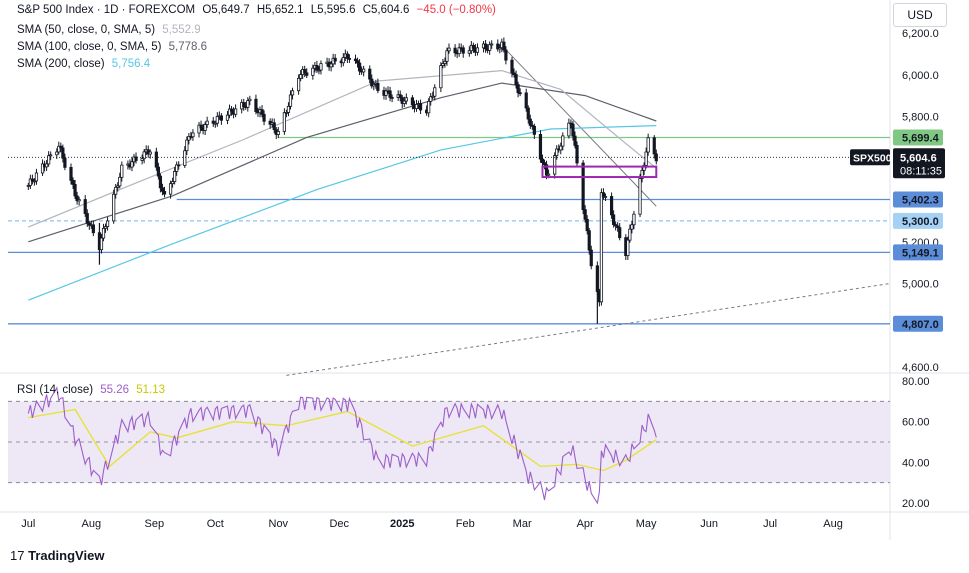 This screenshot has height=573, width=969. I want to click on symbol-tag-bg, so click(870, 157).